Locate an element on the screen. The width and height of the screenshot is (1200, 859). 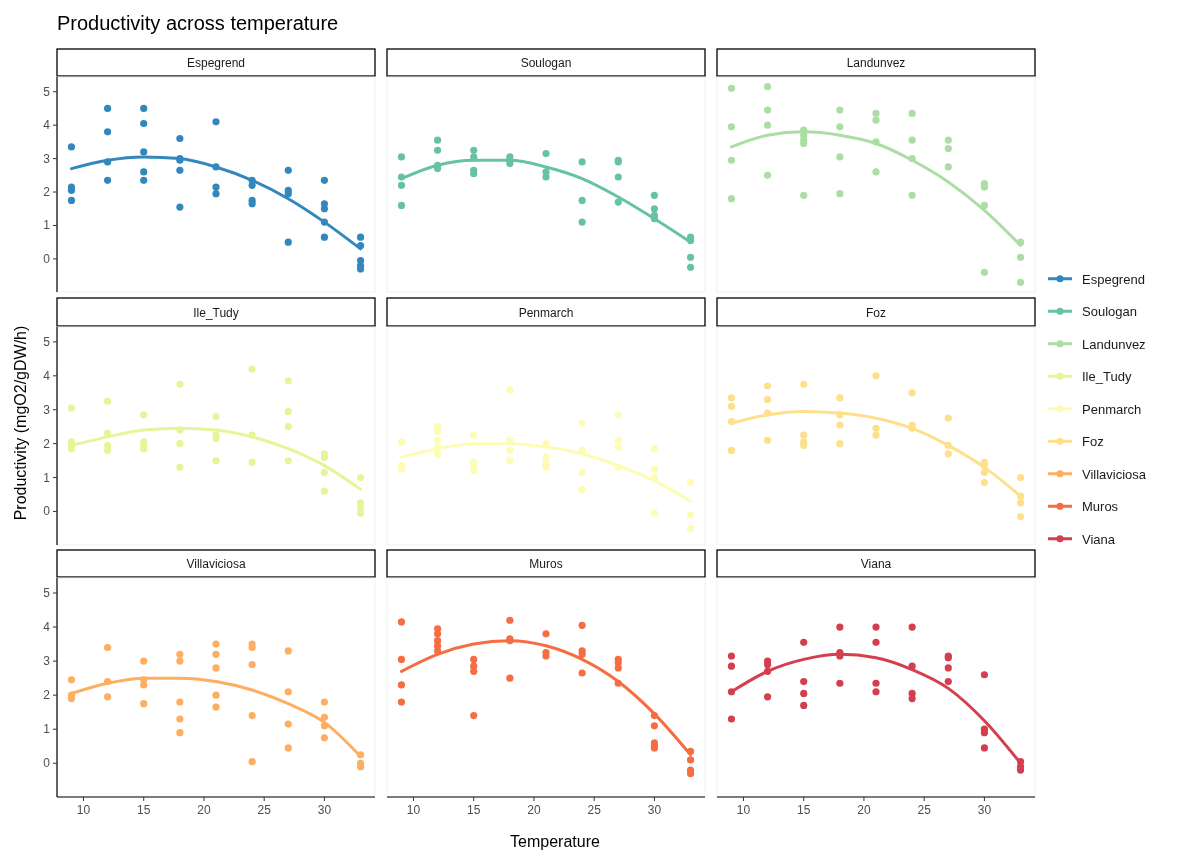
chart-title: Ile_Tudy is located at coordinates (216, 312).